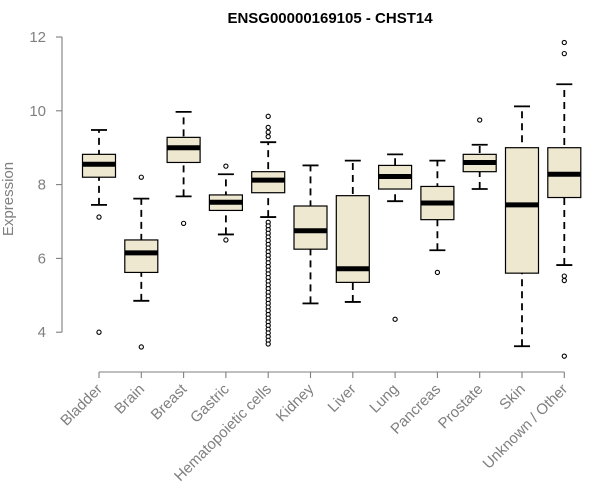 The height and width of the screenshot is (500, 600). What do you see at coordinates (169, 401) in the screenshot?
I see `x-tick-label: Breast` at bounding box center [169, 401].